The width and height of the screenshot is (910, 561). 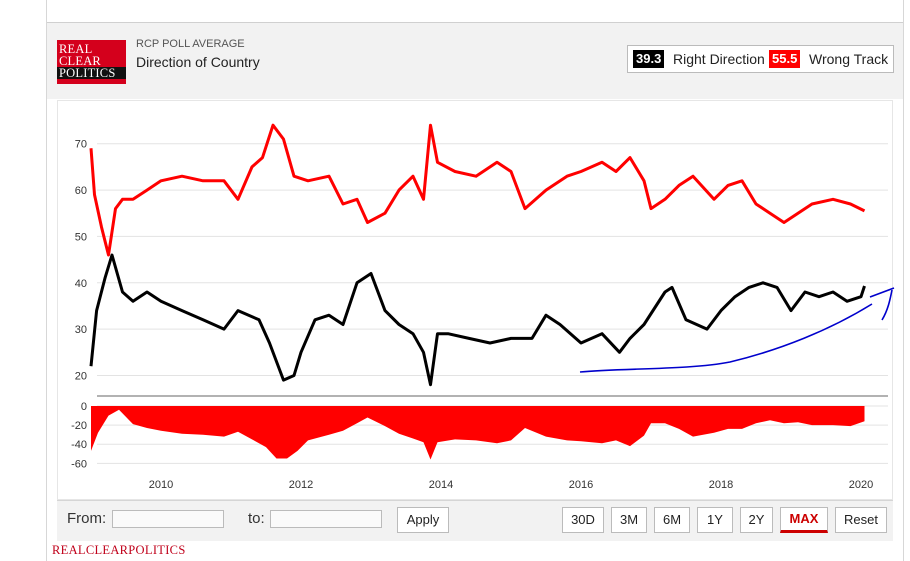 I want to click on range-button-max: MAX, so click(x=804, y=520).